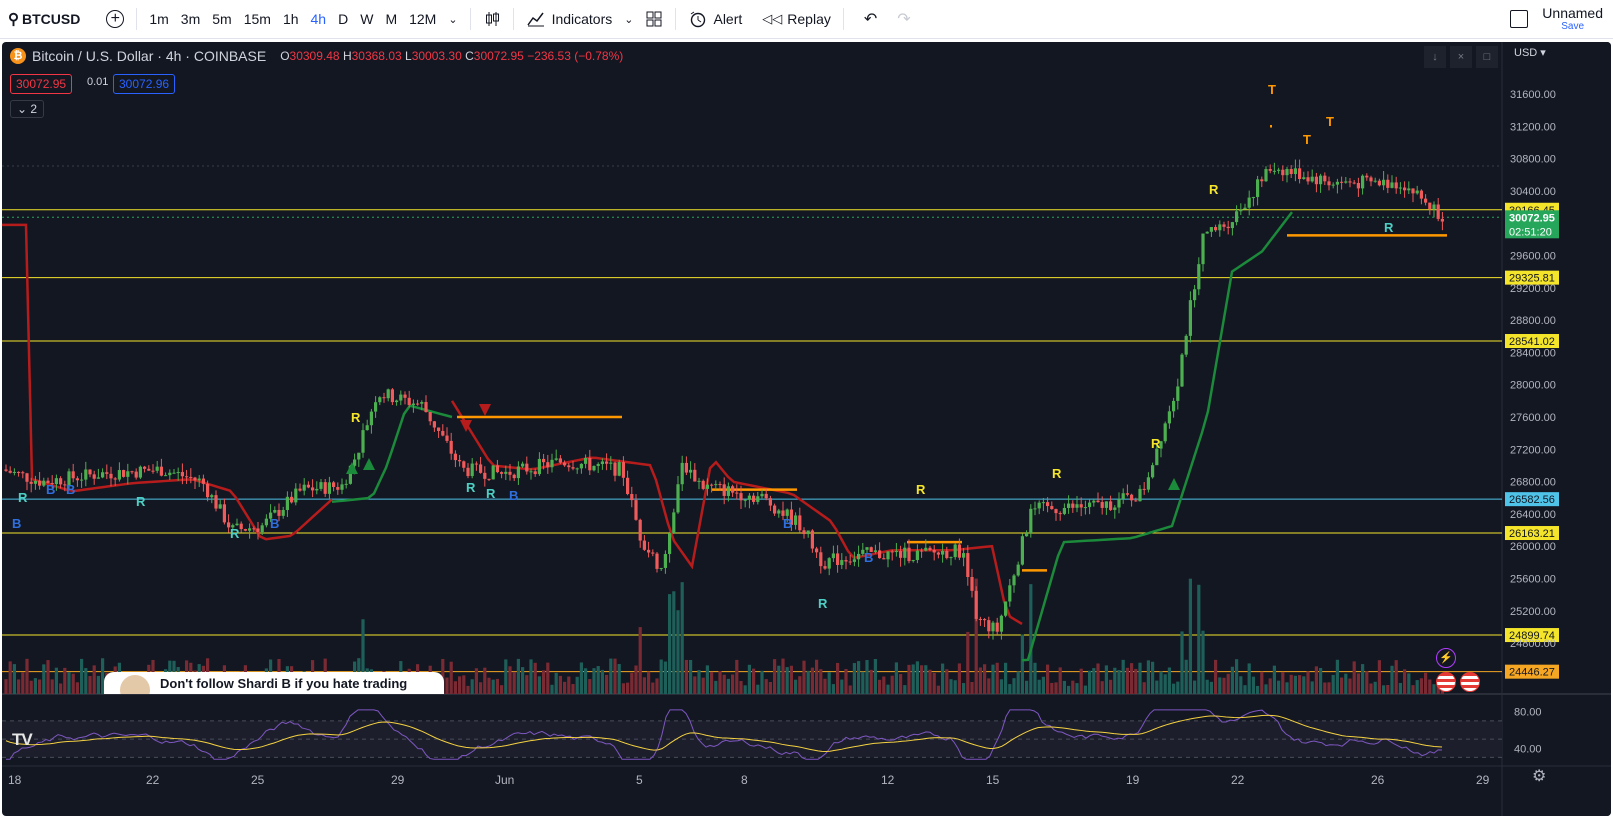 The width and height of the screenshot is (1613, 819). I want to click on price-axis-bg, so click(1556, 429).